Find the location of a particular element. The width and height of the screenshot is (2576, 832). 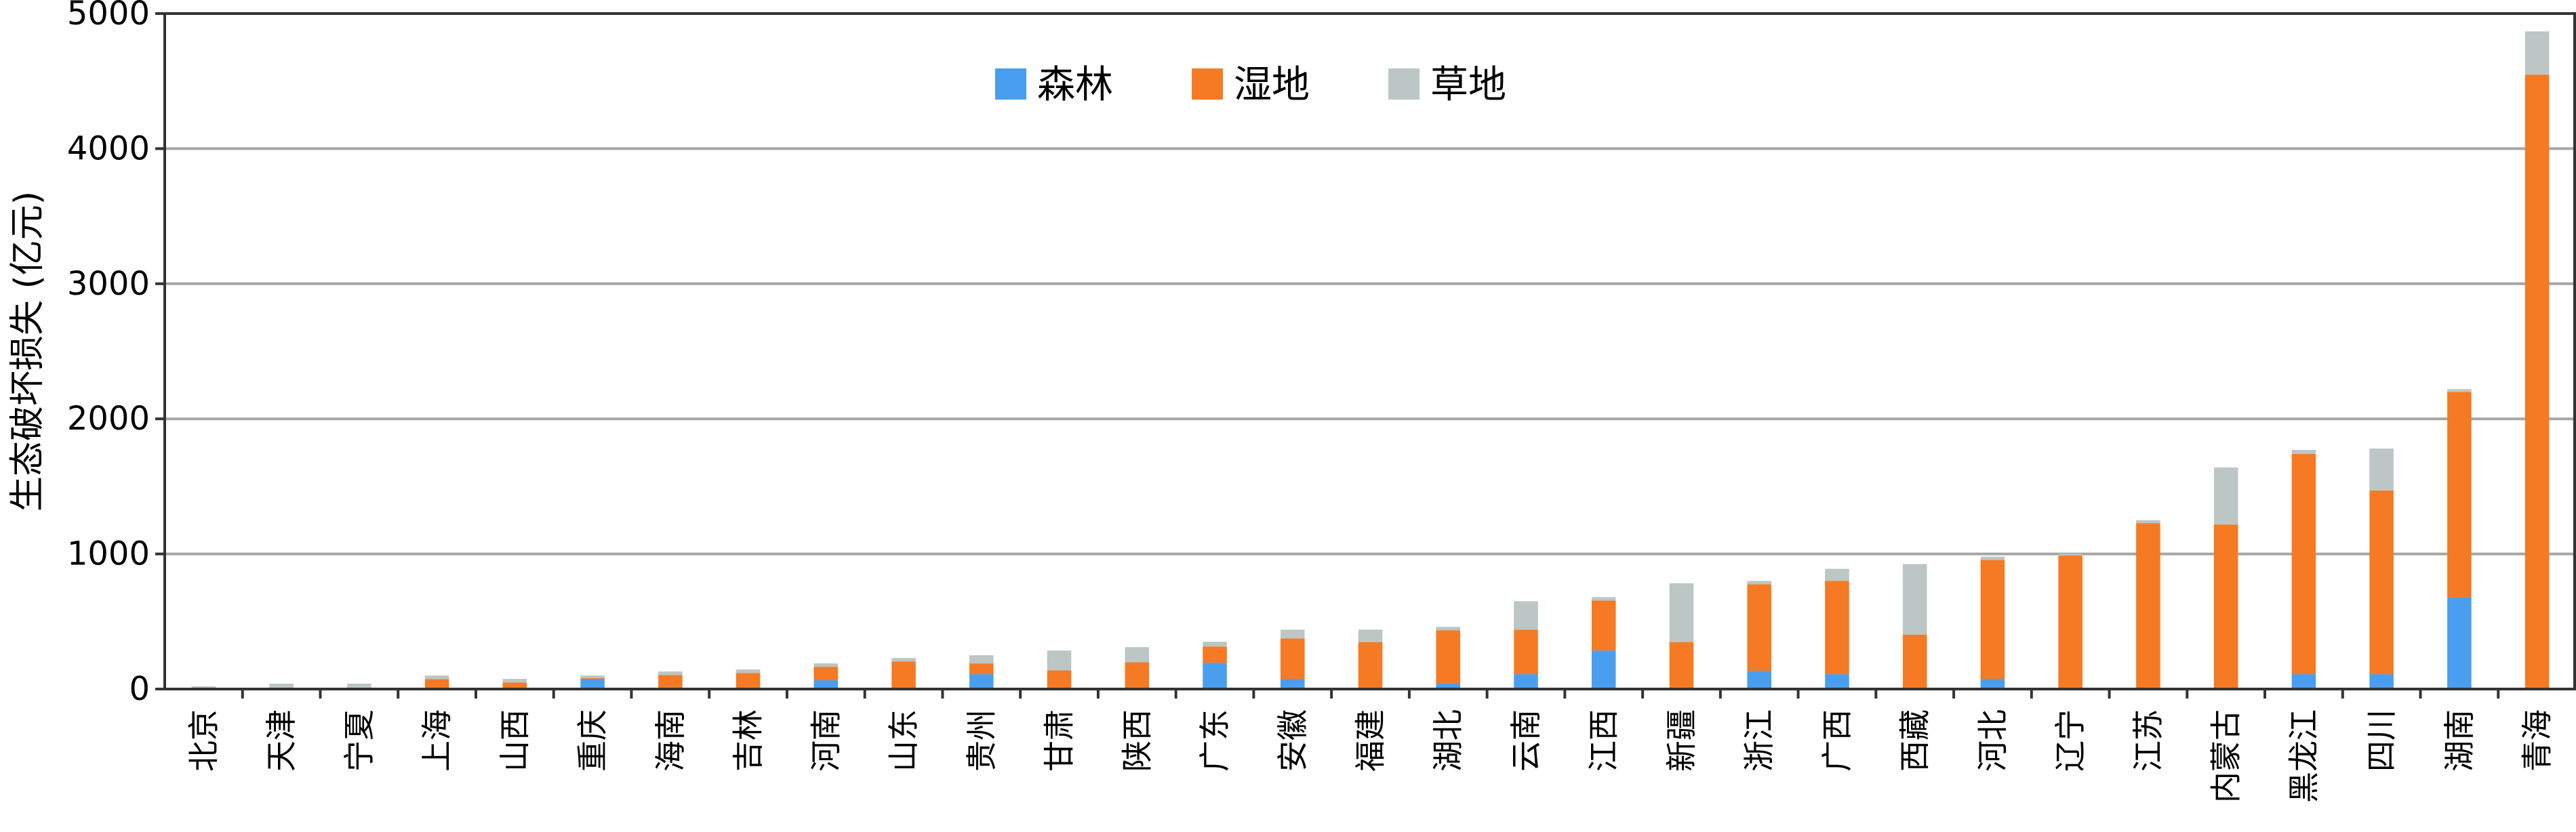

y-tick-label-5000: 5000 is located at coordinates (108, 16).